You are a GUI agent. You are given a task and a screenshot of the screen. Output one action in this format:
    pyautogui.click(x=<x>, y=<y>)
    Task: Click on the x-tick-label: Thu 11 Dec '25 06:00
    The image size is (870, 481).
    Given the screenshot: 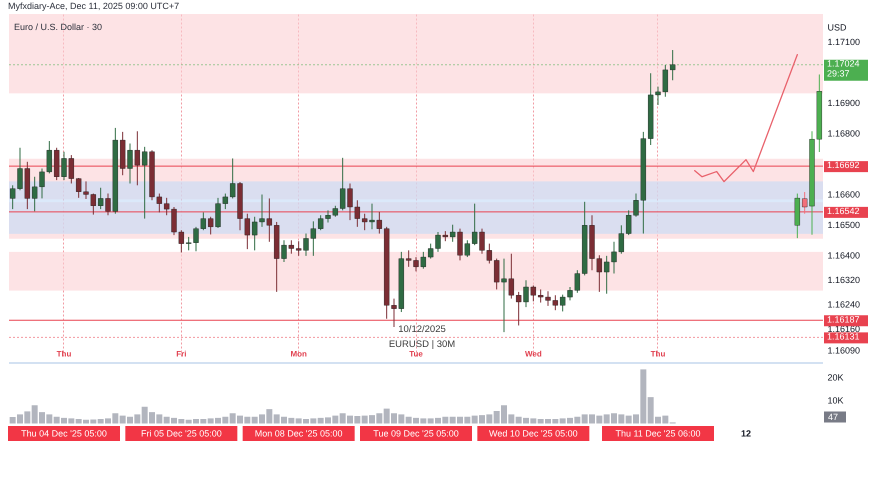 What is the action you would take?
    pyautogui.click(x=658, y=433)
    